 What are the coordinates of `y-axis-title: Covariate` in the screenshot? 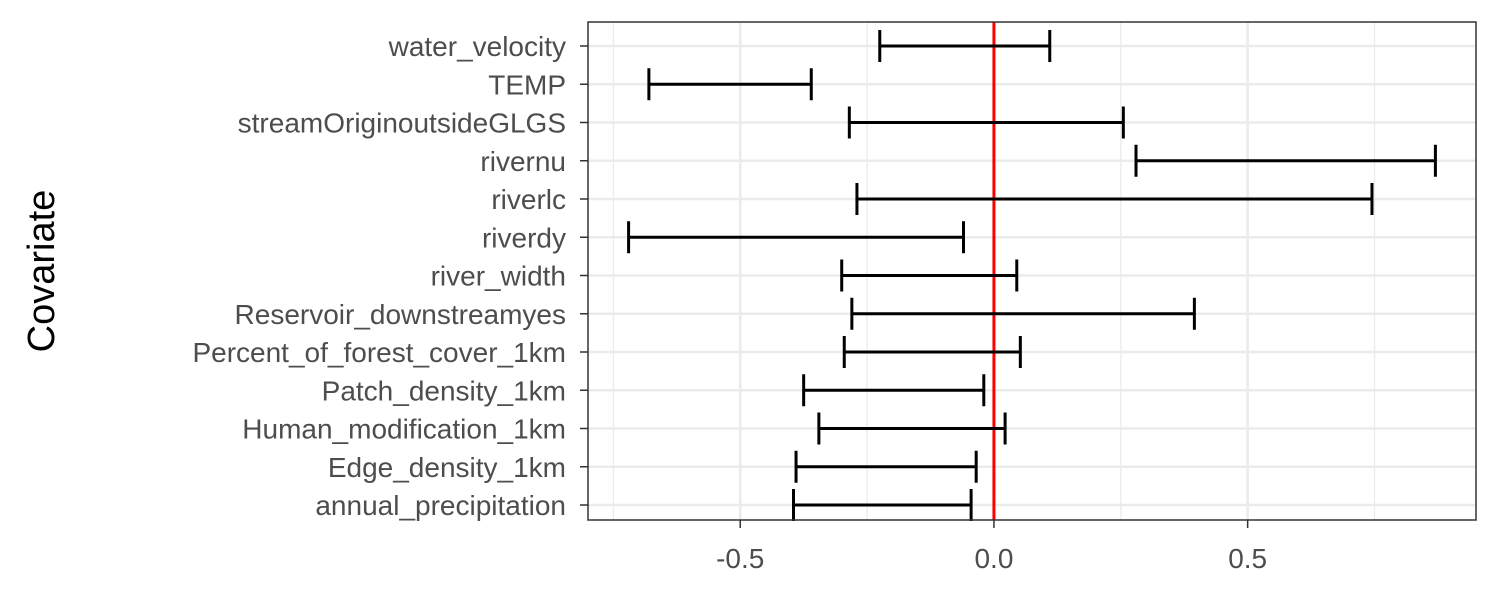 It's located at (42, 271).